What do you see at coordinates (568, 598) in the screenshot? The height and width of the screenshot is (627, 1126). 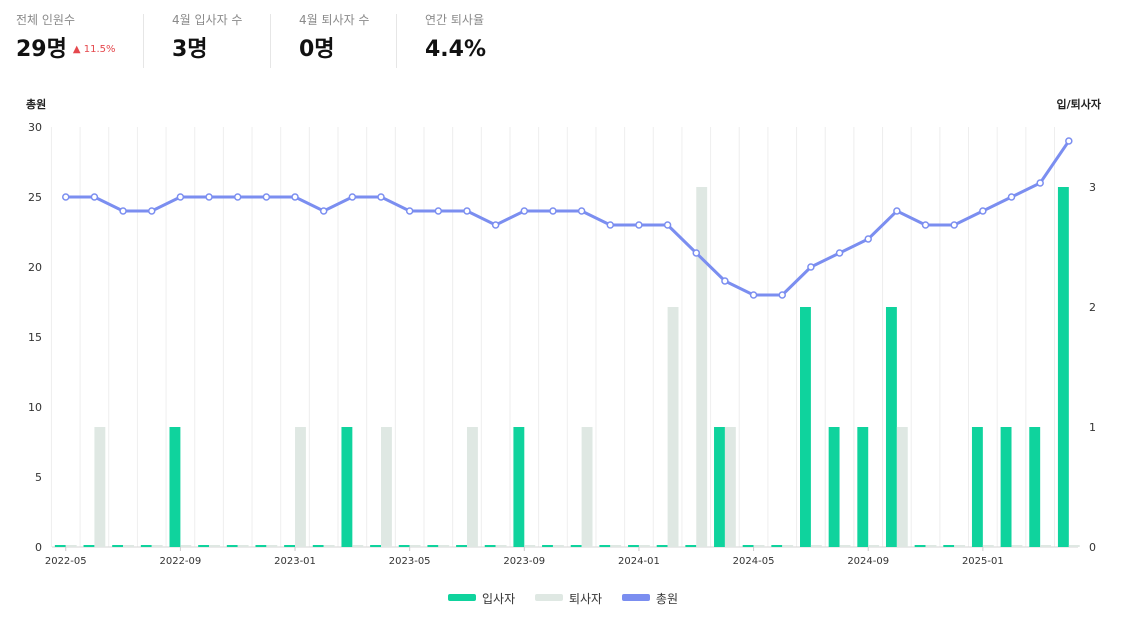 I see `legend-item-exits: 퇴사자` at bounding box center [568, 598].